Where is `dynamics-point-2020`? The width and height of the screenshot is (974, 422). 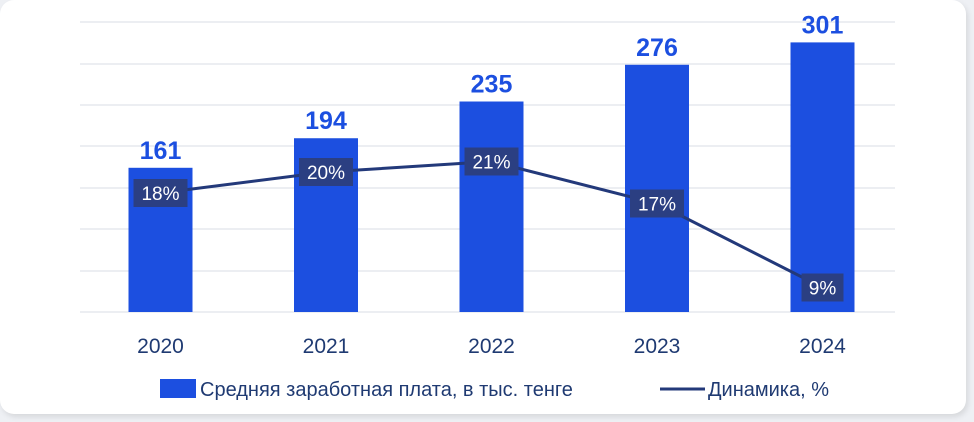 dynamics-point-2020 is located at coordinates (160, 193).